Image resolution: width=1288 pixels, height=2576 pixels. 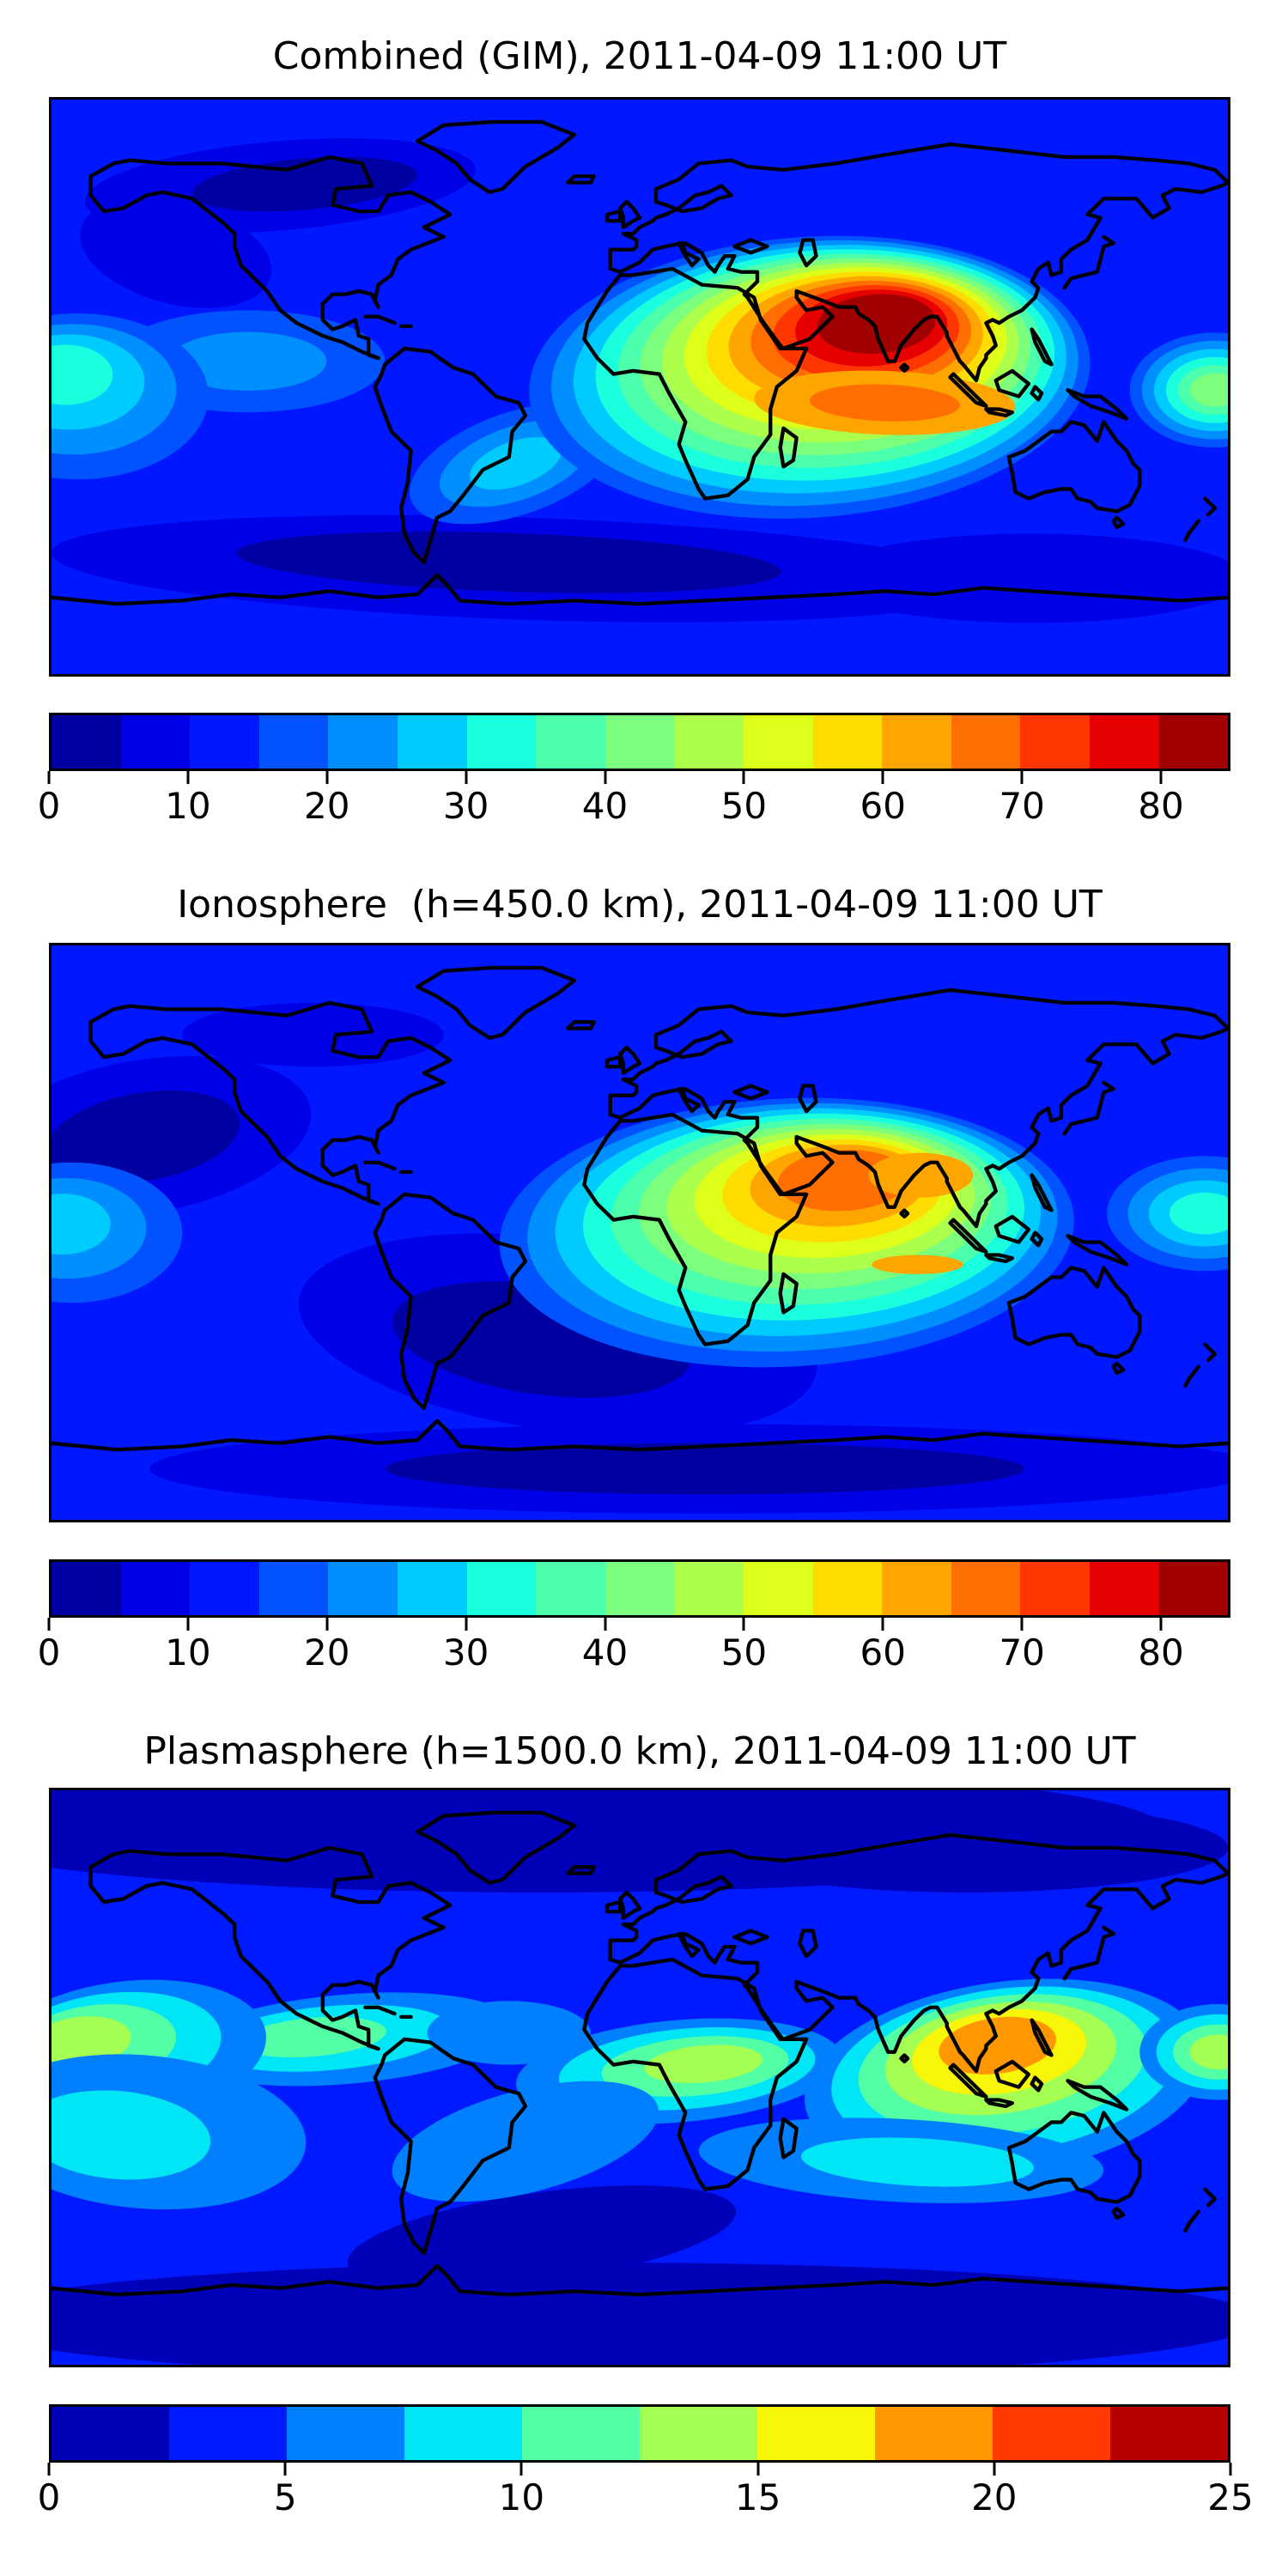 What do you see at coordinates (640, 2314) in the screenshot?
I see `contour-band-antarctic-dark-band` at bounding box center [640, 2314].